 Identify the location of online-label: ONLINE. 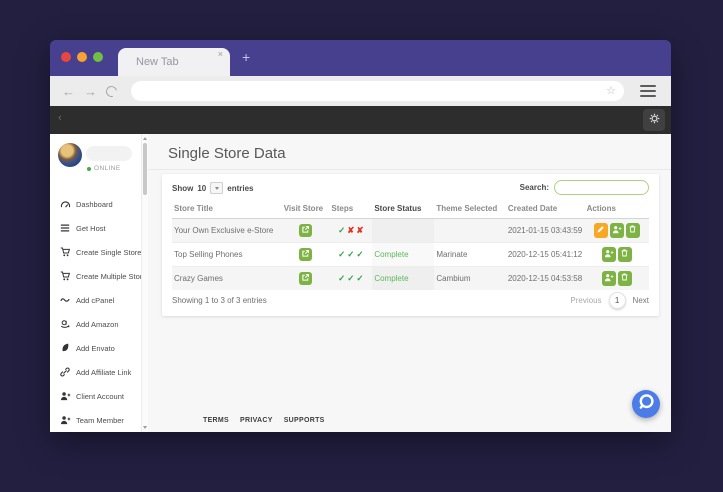
(107, 168).